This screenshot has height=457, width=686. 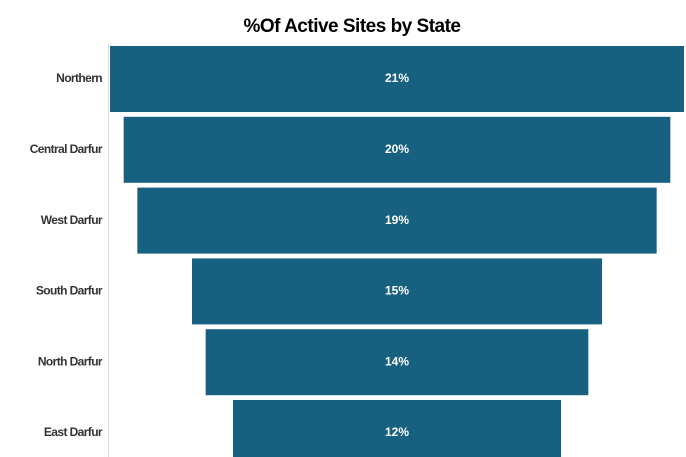 I want to click on value-label: 12%, so click(x=397, y=432).